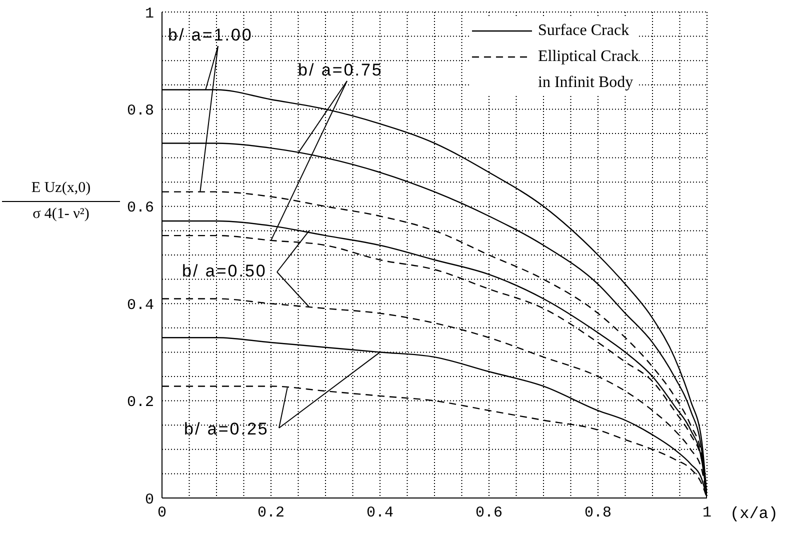 The height and width of the screenshot is (539, 792). What do you see at coordinates (598, 513) in the screenshot?
I see `x-tick-label: 0.8` at bounding box center [598, 513].